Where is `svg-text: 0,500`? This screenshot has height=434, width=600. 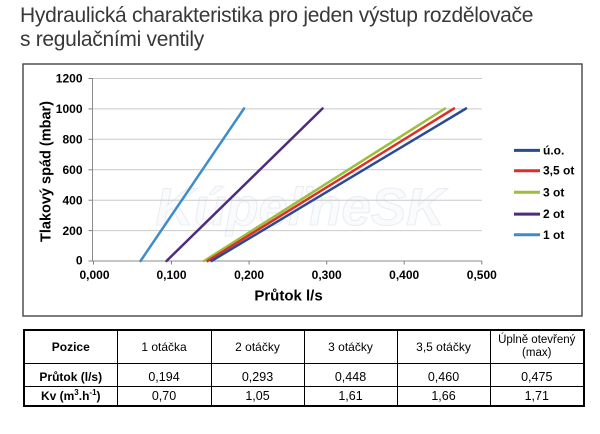 svg-text: 0,500 is located at coordinates (482, 275).